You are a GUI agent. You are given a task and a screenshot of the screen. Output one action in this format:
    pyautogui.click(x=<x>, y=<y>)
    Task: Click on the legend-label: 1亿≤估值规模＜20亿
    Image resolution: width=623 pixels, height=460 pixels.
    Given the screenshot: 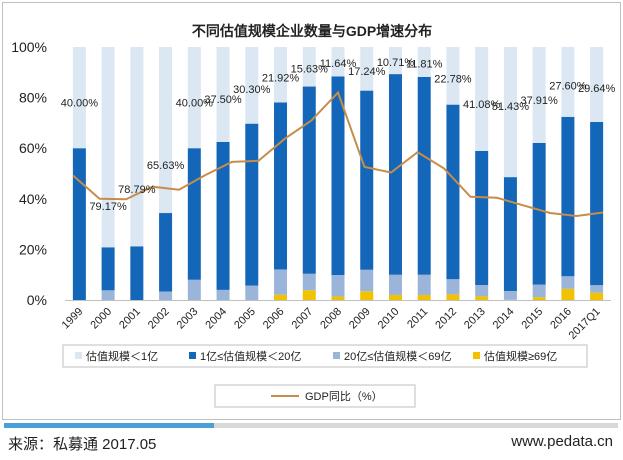 What is the action you would take?
    pyautogui.click(x=250, y=356)
    